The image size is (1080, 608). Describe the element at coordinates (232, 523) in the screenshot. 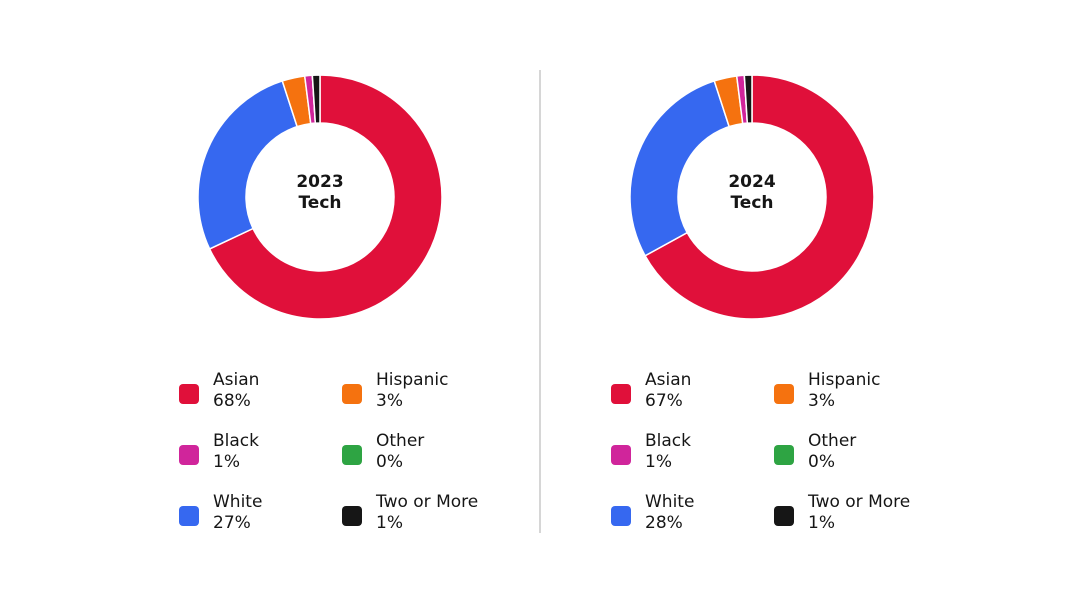

I see `value-label: 27%` at that location.